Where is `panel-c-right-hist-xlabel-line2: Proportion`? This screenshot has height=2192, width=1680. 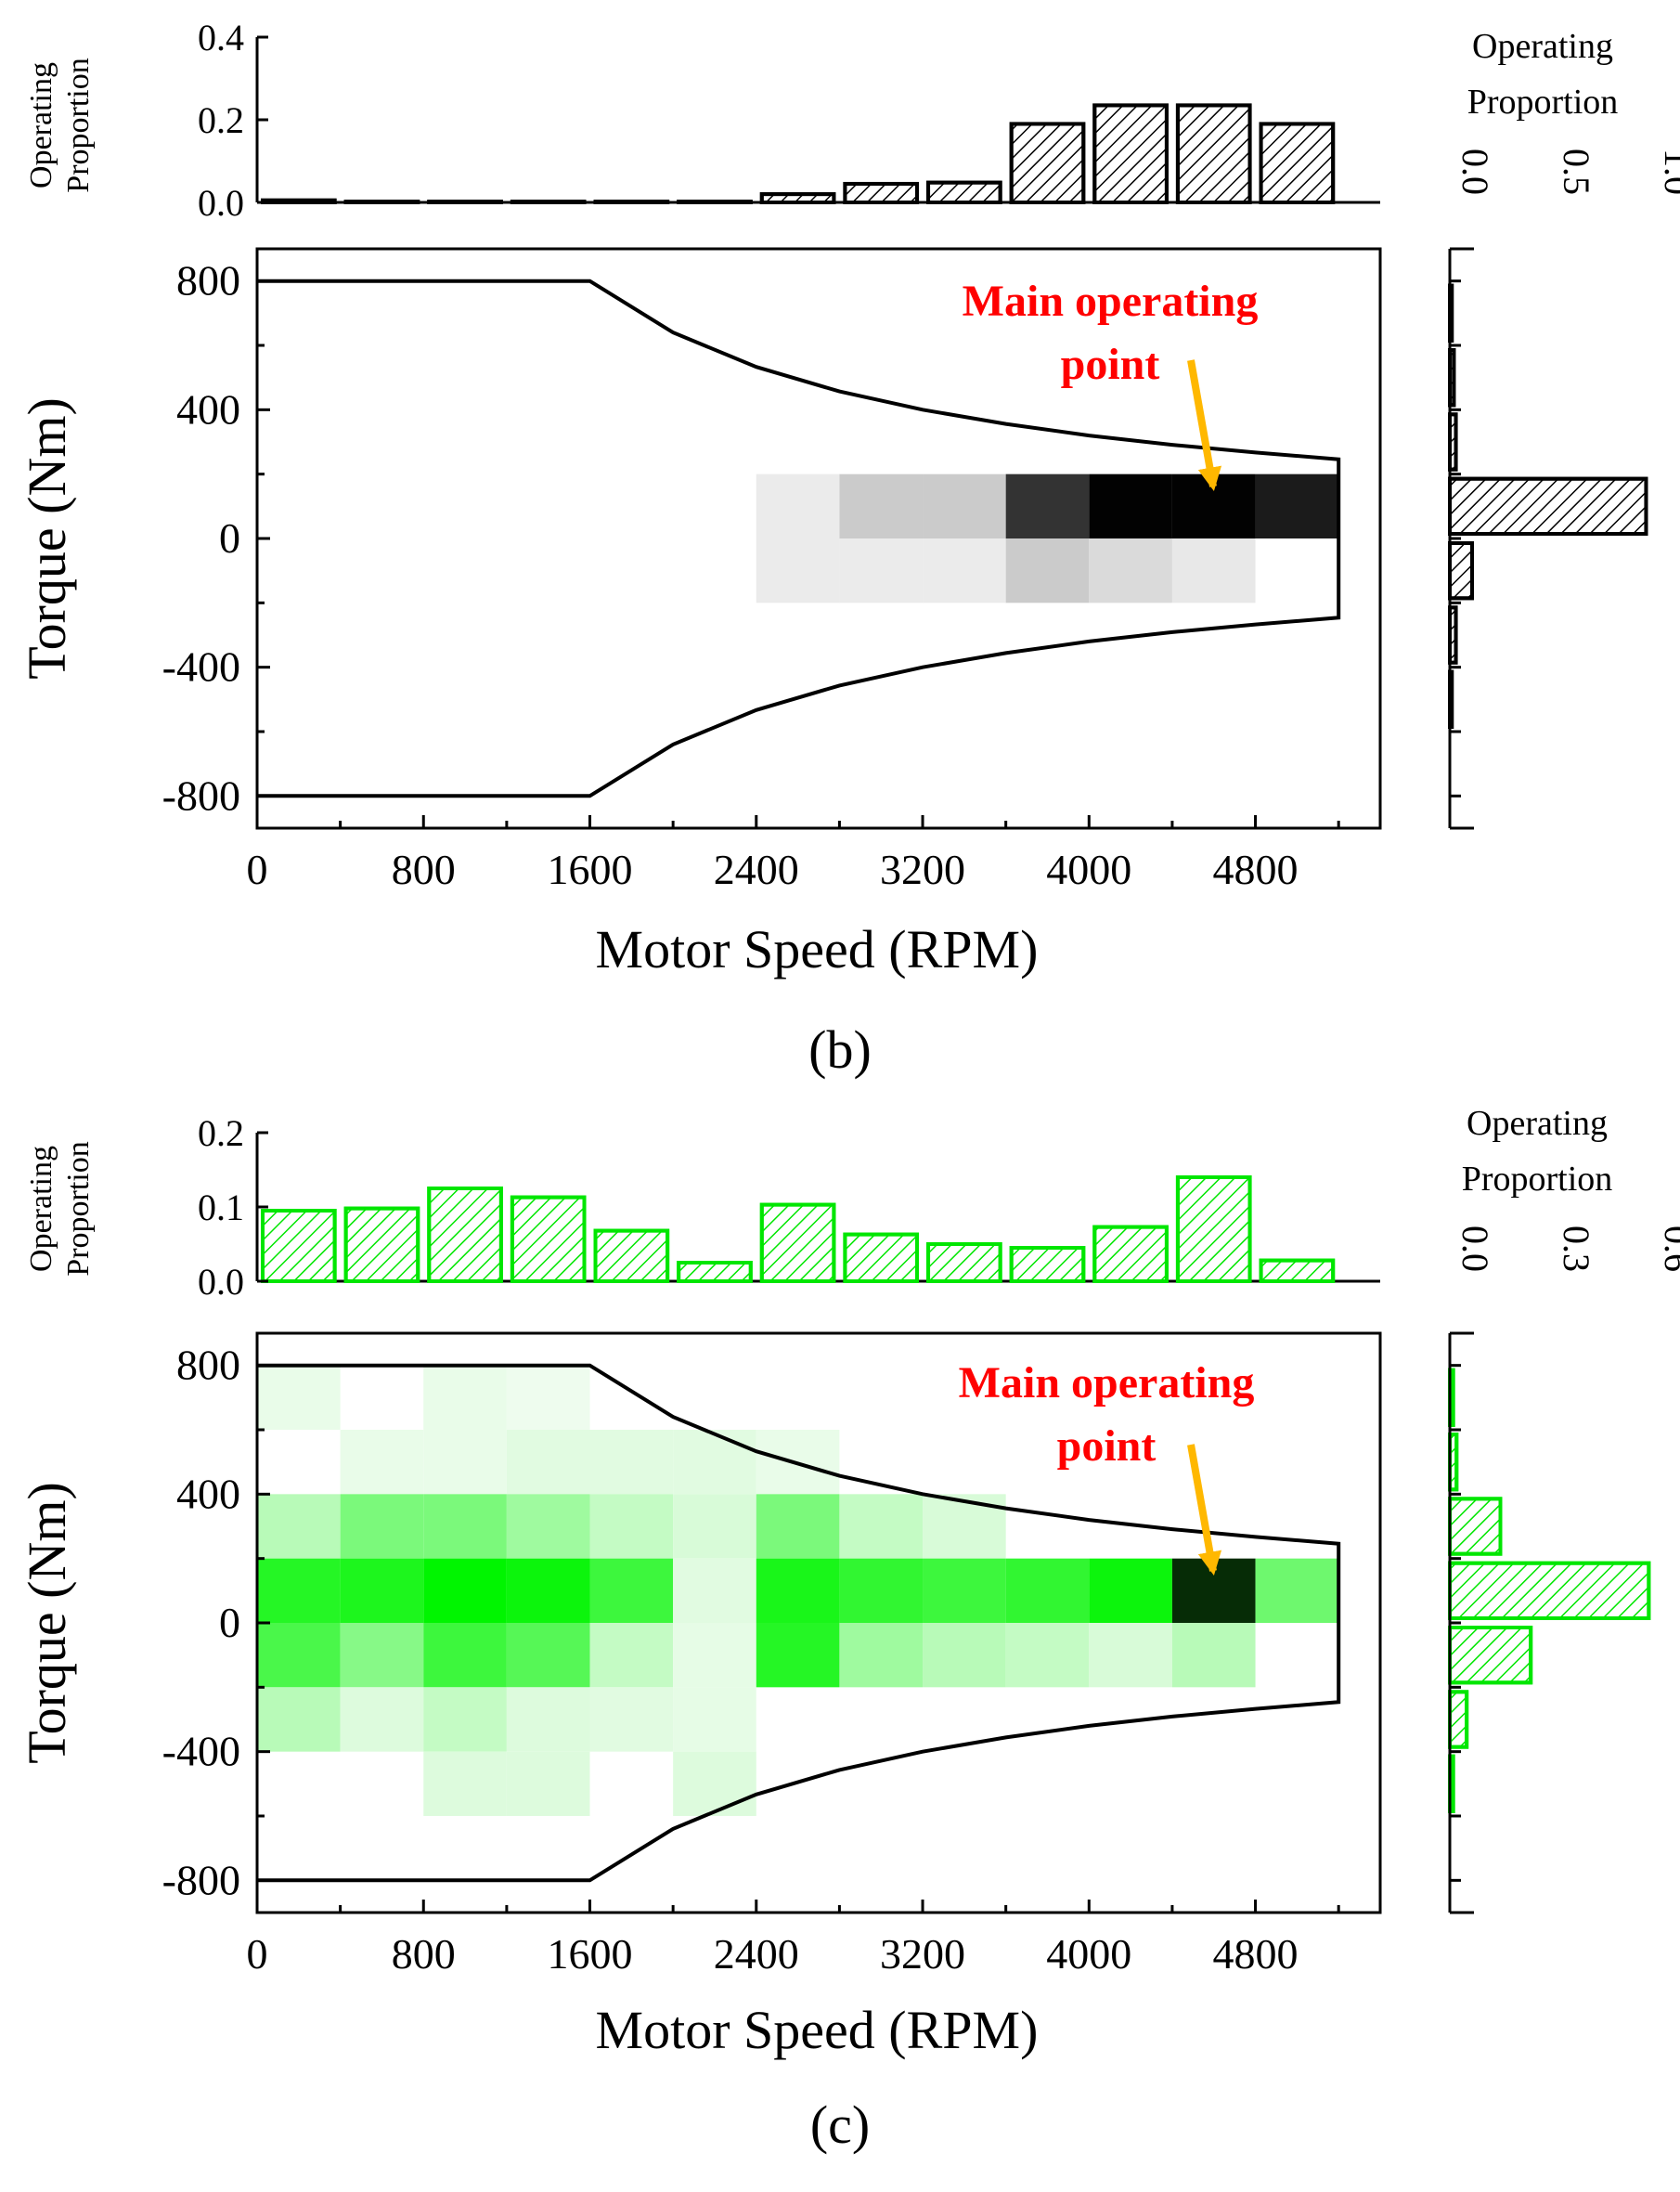 panel-c-right-hist-xlabel-line2: Proportion is located at coordinates (1537, 1179).